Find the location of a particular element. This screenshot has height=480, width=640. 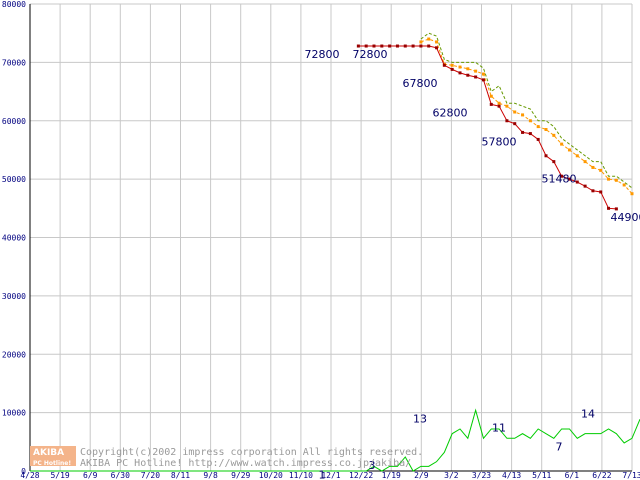

logo-box is located at coordinates (53, 456).